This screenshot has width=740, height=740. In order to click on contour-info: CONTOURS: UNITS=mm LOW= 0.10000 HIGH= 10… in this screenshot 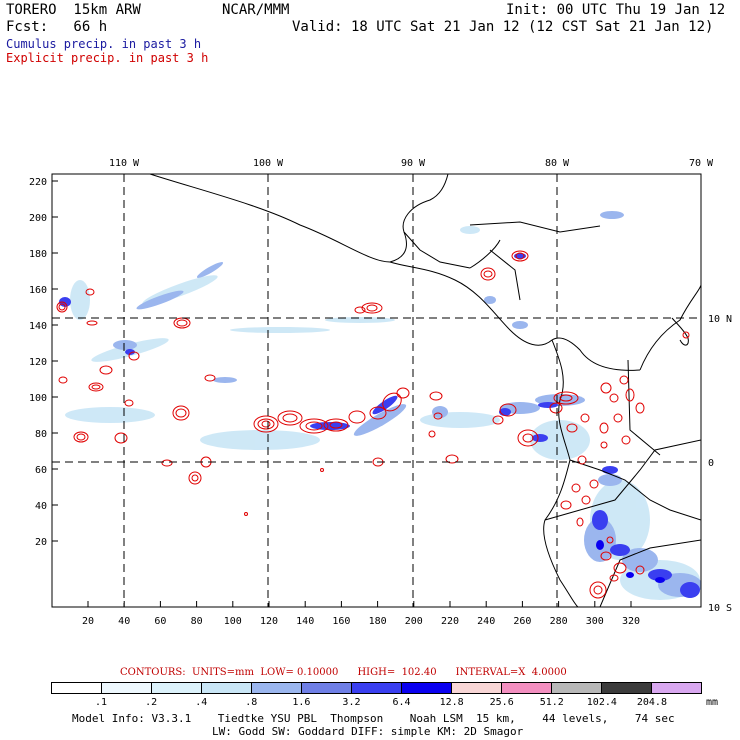, I will do `click(343, 672)`.